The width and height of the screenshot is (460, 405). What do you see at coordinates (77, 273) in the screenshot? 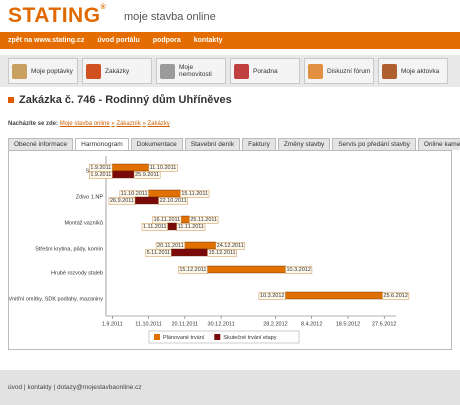
I see `task-label: Hrubé rozvody staleb` at bounding box center [77, 273].